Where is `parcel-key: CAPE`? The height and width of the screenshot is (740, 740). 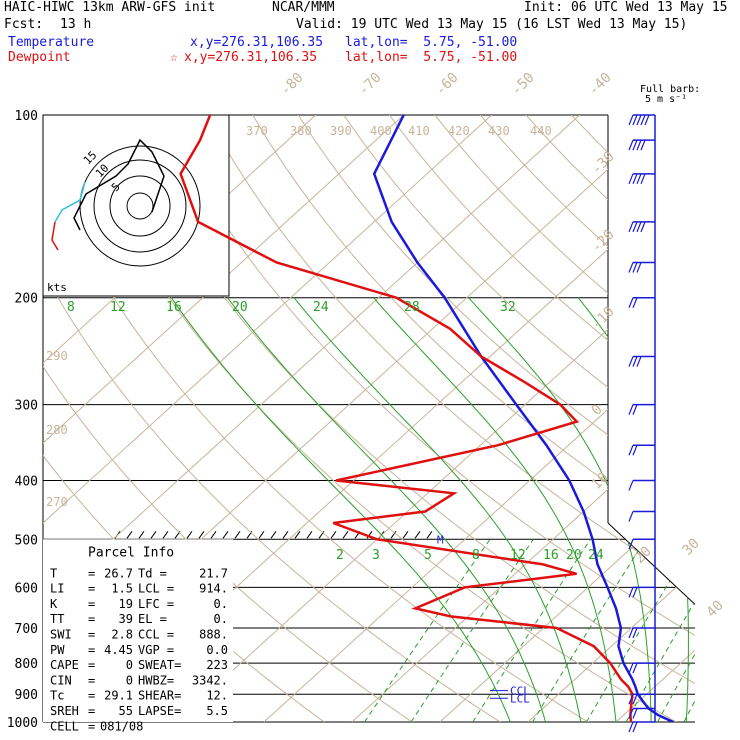 parcel-key: CAPE is located at coordinates (64, 665).